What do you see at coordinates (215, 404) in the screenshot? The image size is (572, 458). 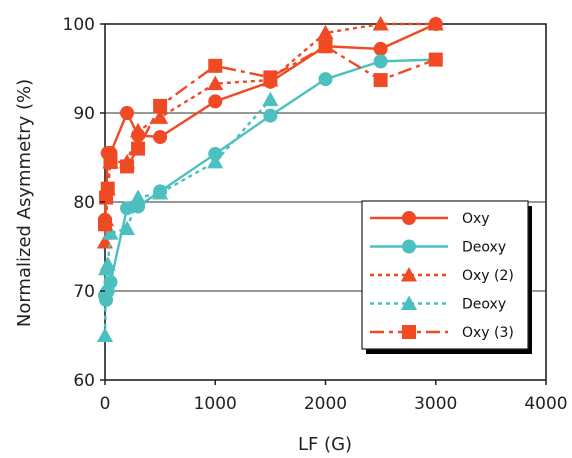 I see `x-tick-label: 1000` at bounding box center [215, 404].